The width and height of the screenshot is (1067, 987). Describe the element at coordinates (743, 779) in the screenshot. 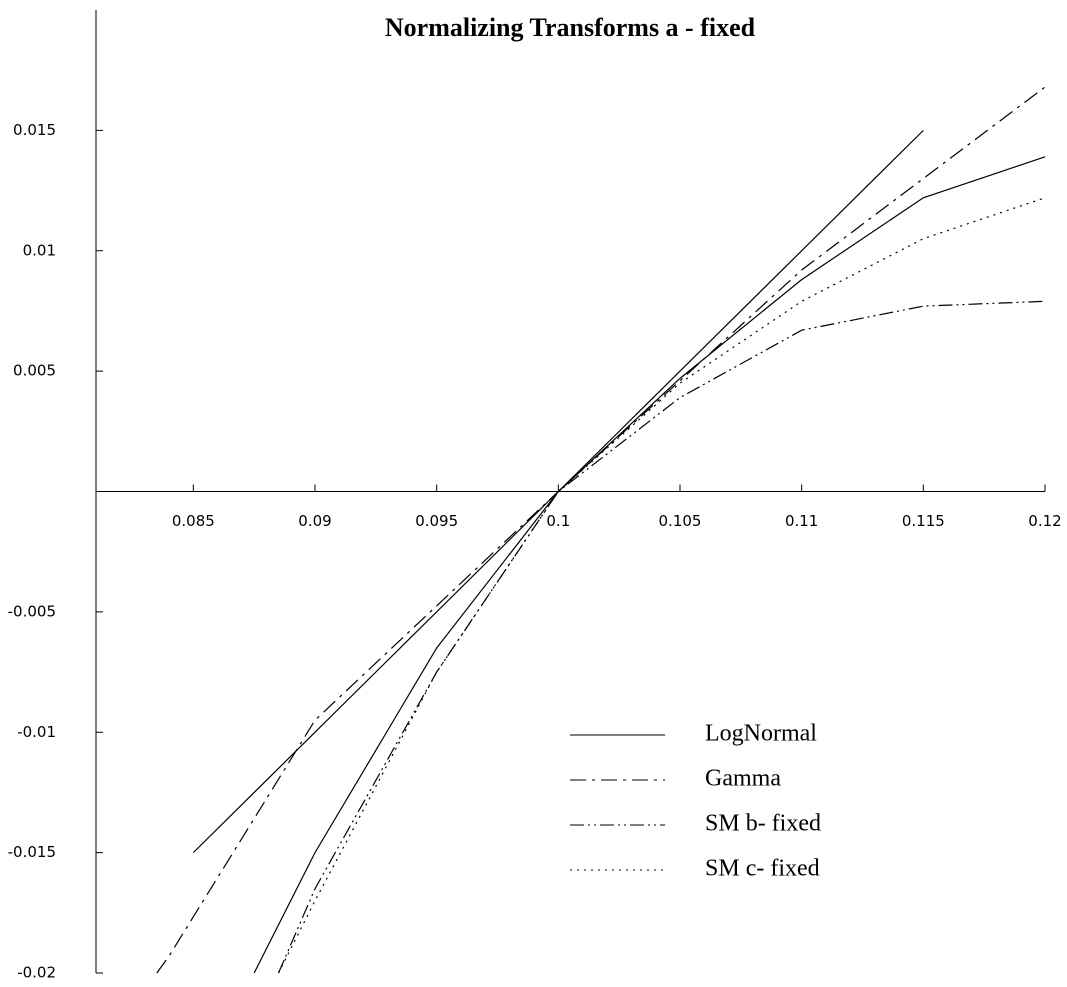

I see `legend-label: Gamma` at that location.